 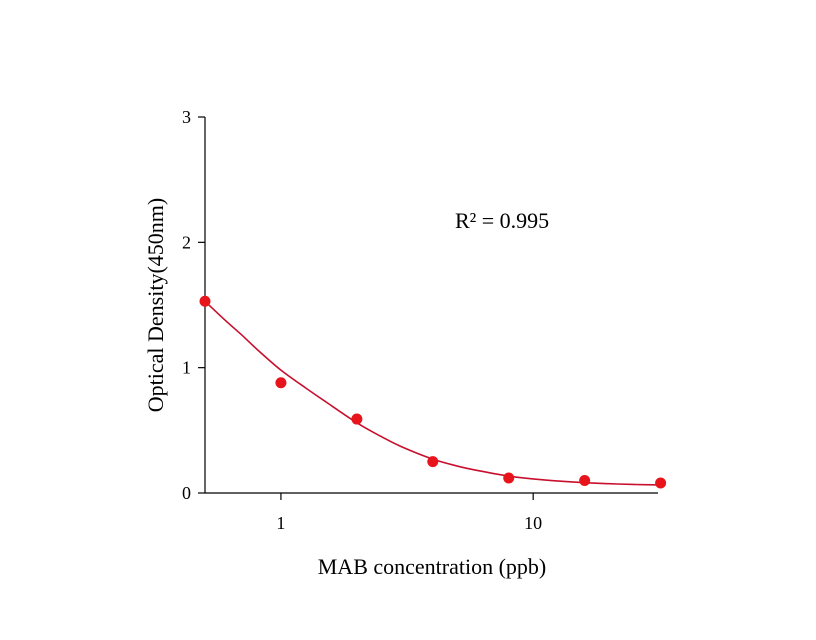 What do you see at coordinates (186, 368) in the screenshot?
I see `y-tick-label: 1` at bounding box center [186, 368].